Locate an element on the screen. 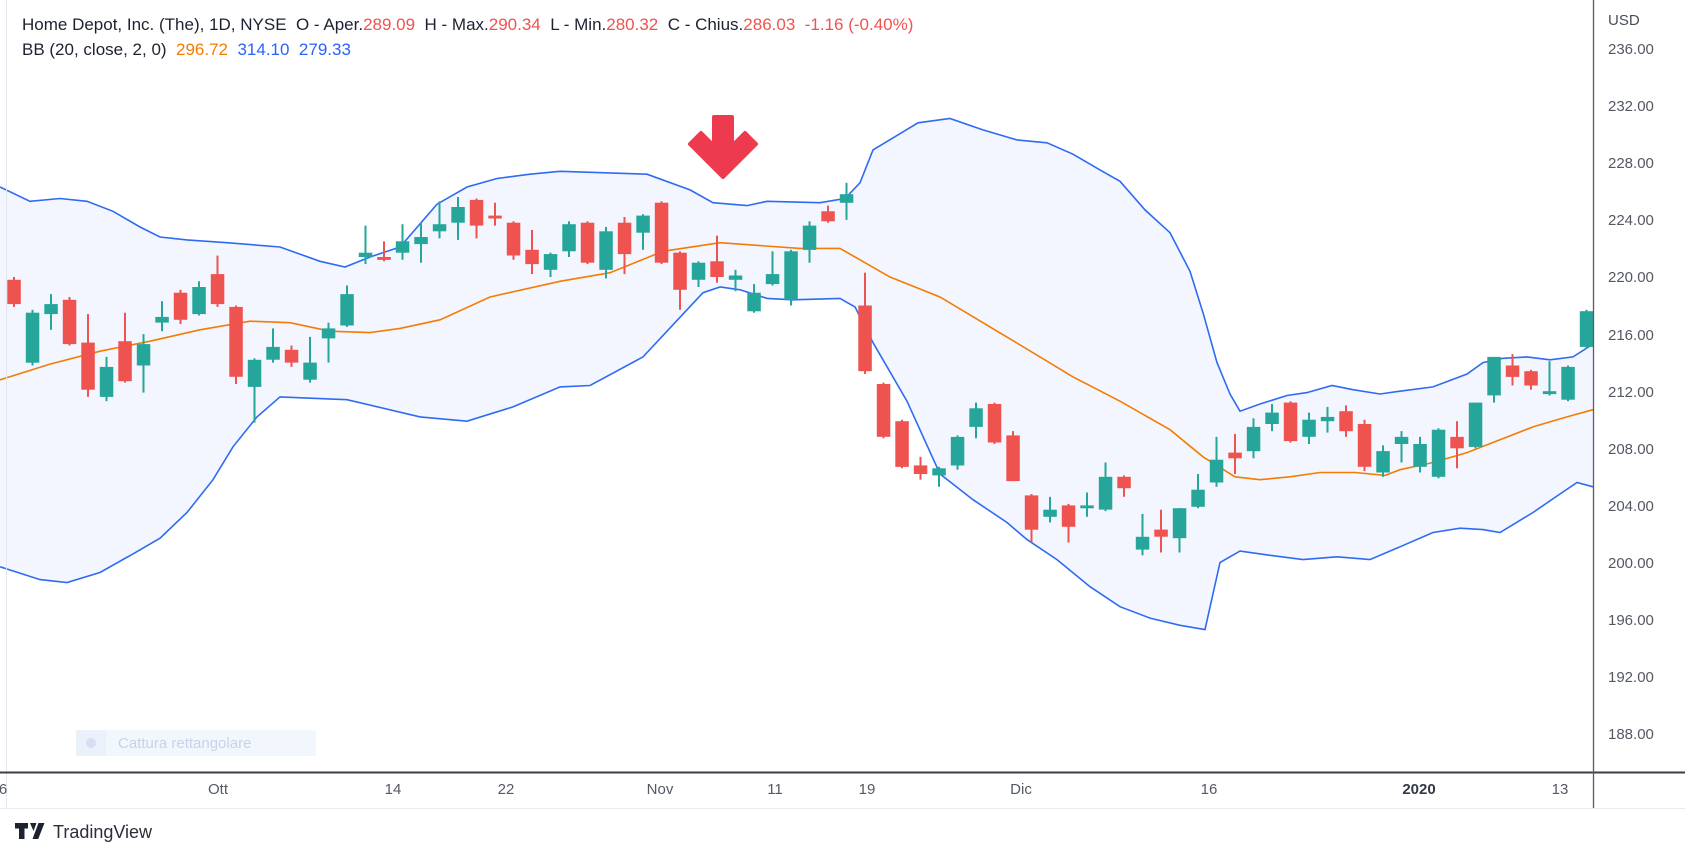  price-tick-label: 224.00 is located at coordinates (1631, 221).